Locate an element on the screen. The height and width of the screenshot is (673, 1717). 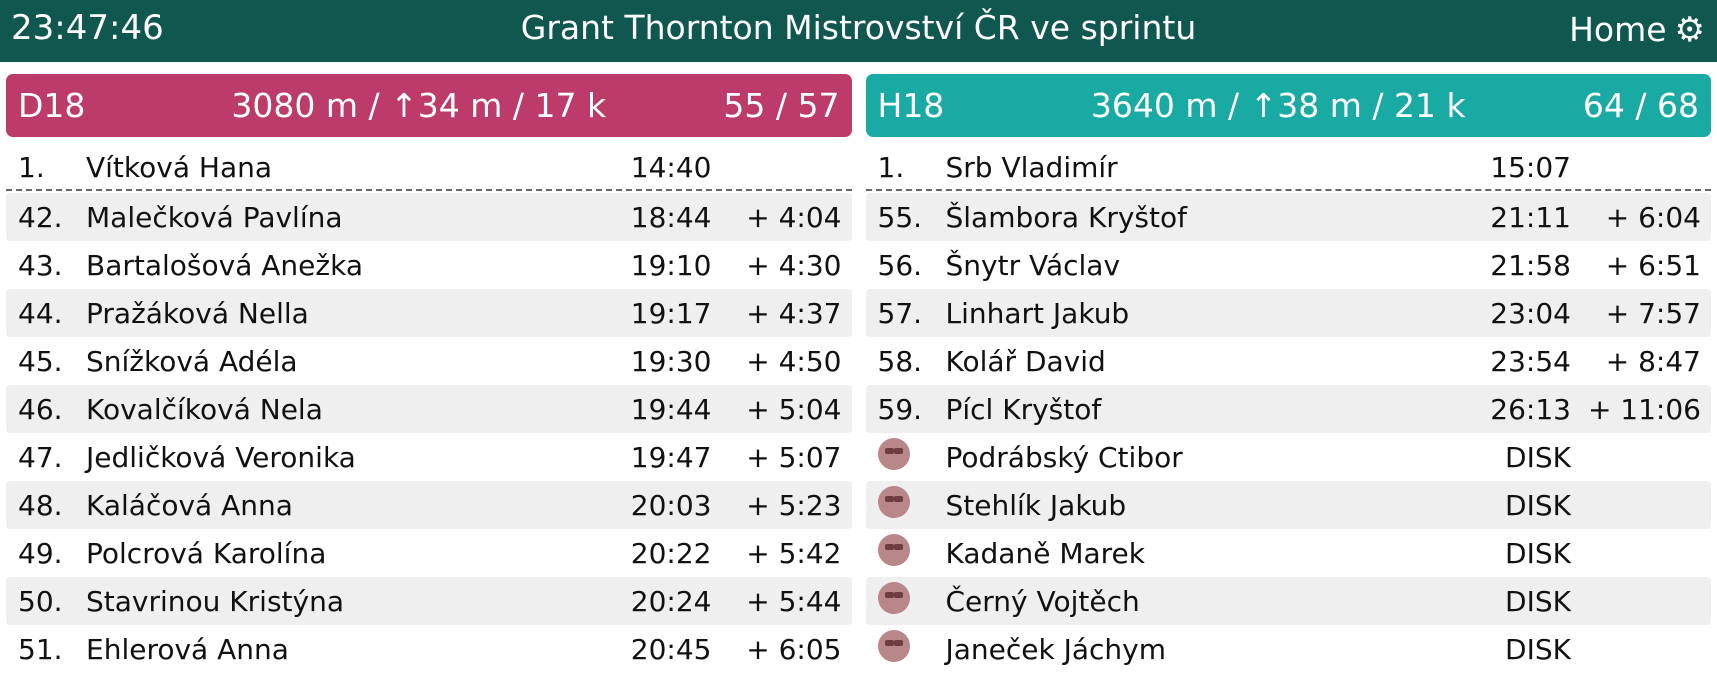
result-row: 47. Jedličková Veronika 19:47 + 5:07 is located at coordinates (429, 457).